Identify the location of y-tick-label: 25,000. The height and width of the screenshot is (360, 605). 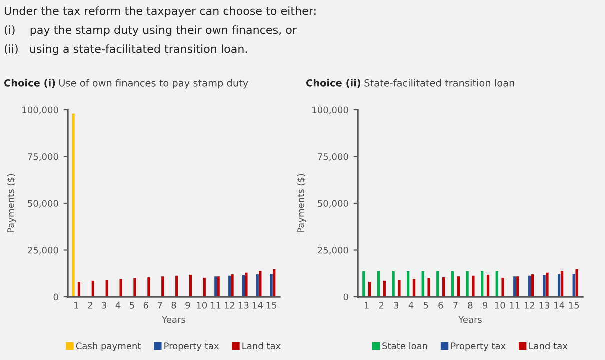
(43, 250).